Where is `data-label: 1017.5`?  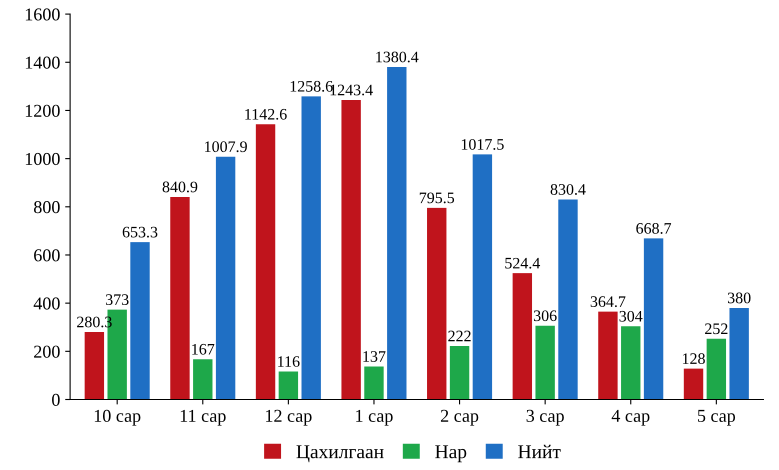
data-label: 1017.5 is located at coordinates (483, 144).